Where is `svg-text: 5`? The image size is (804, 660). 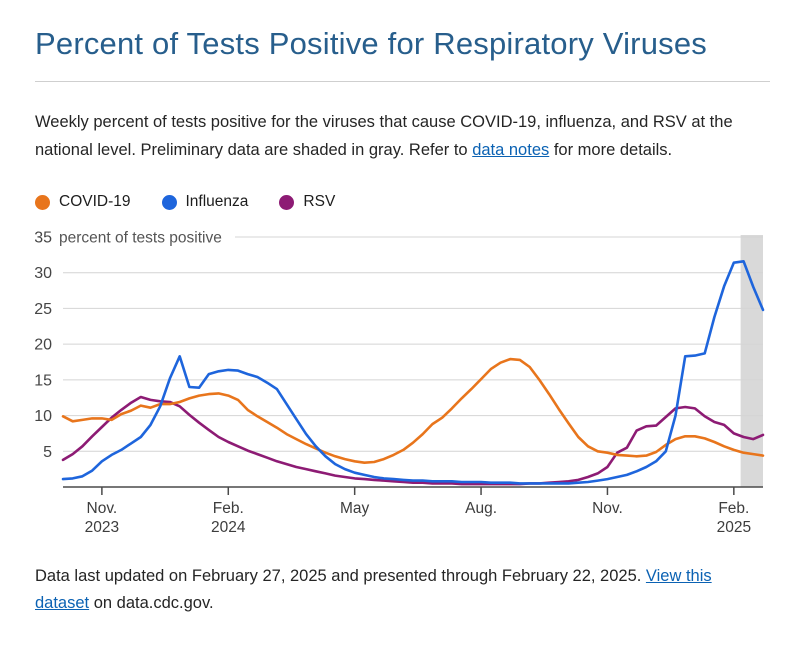 svg-text: 5 is located at coordinates (47, 452).